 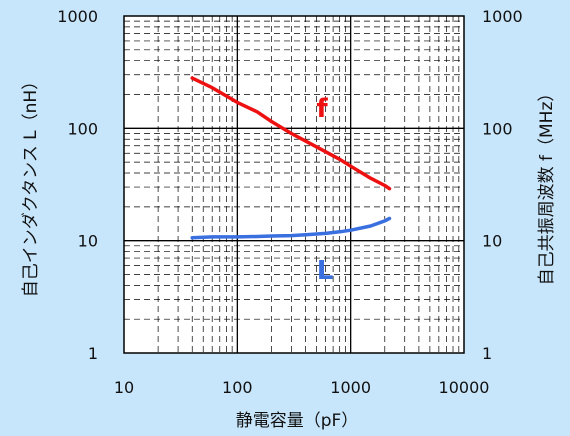 I want to click on series-line-L, so click(x=291, y=228).